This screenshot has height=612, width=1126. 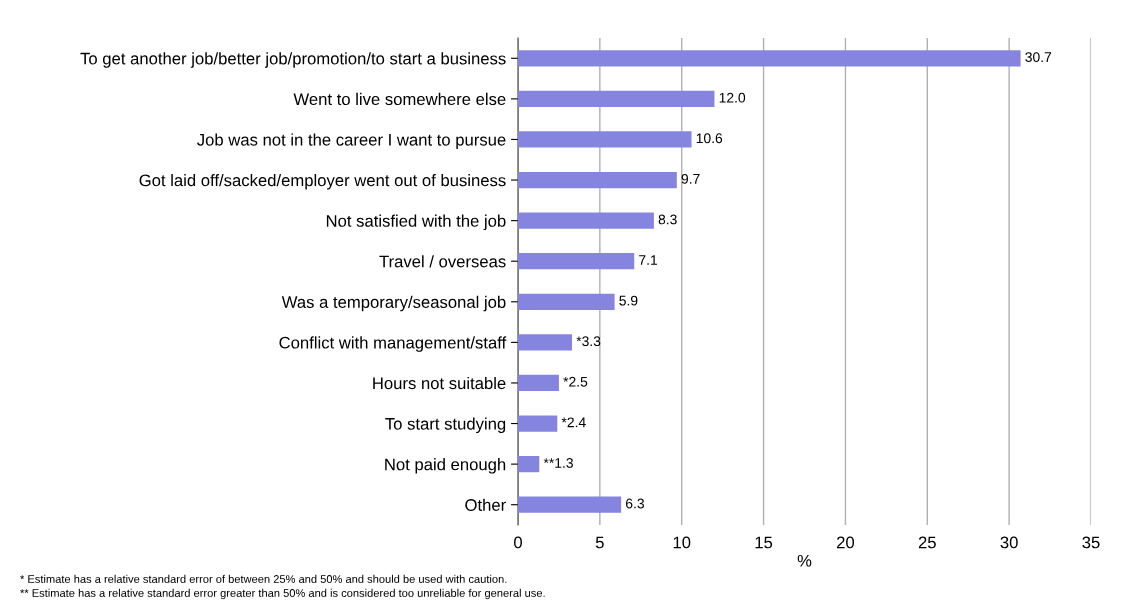 I want to click on y-tick-label: Got laid off/sacked/employer went out of business, so click(x=322, y=182).